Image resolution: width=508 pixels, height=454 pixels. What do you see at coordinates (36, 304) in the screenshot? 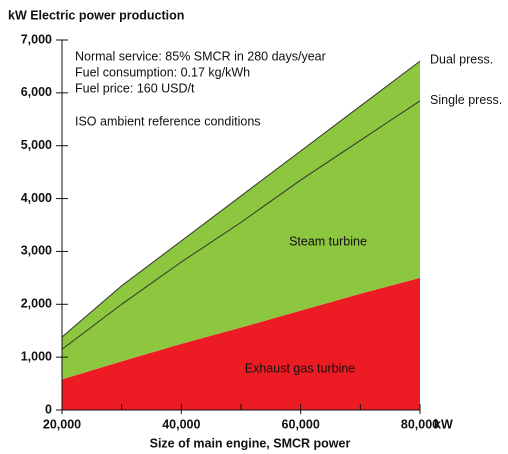
I see `y-tick-label: 2,000` at bounding box center [36, 304].